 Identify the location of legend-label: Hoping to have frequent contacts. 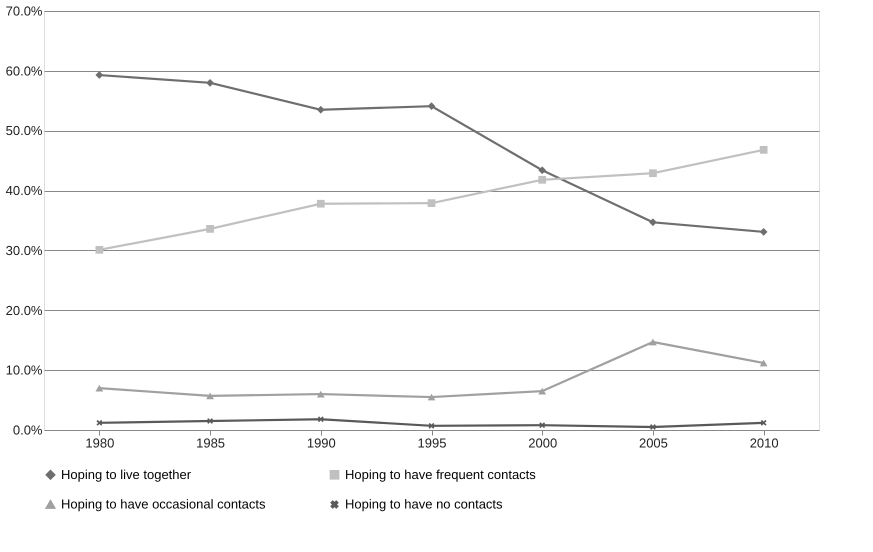
(440, 474).